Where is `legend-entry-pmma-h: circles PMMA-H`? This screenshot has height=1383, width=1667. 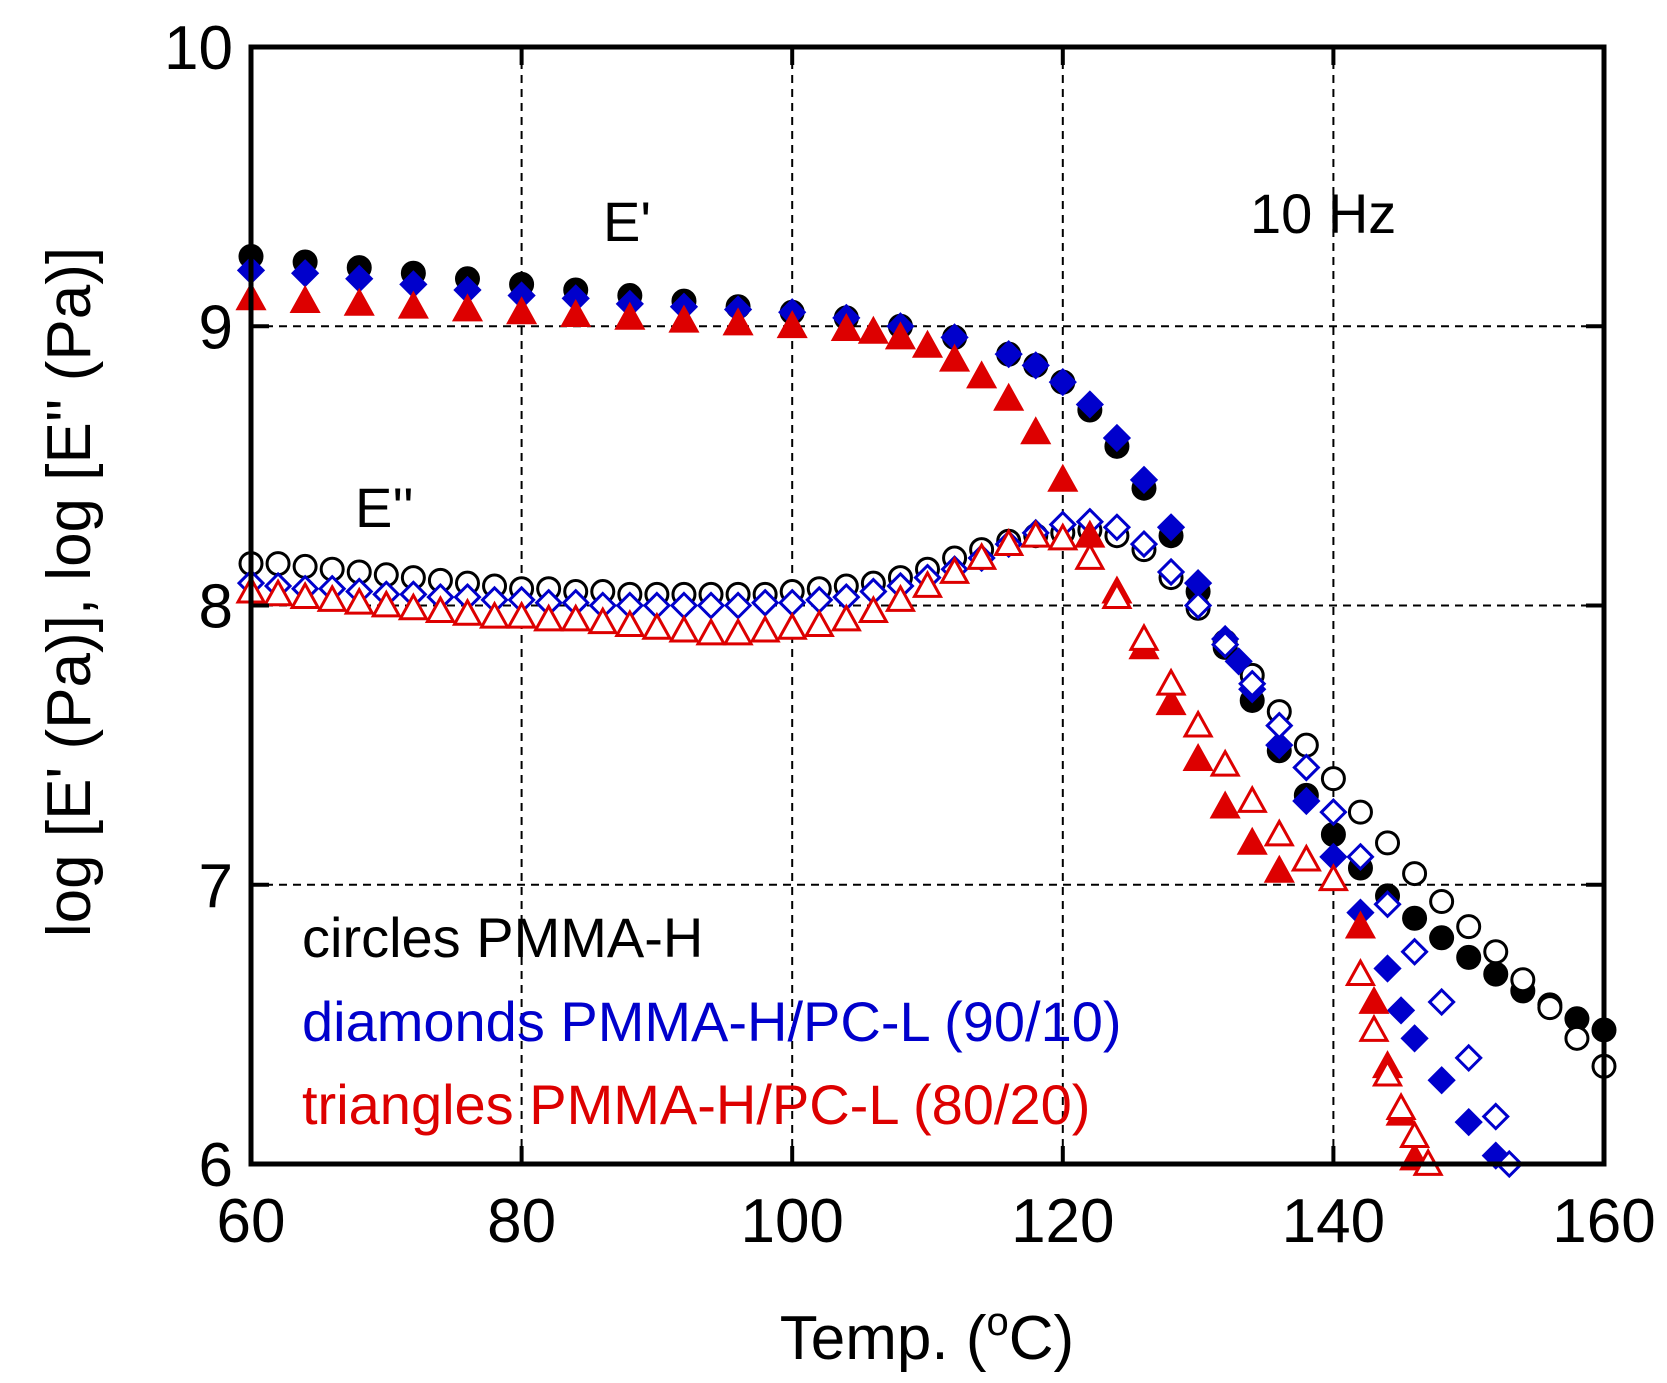
legend-entry-pmma-h: circles PMMA-H is located at coordinates (502, 937).